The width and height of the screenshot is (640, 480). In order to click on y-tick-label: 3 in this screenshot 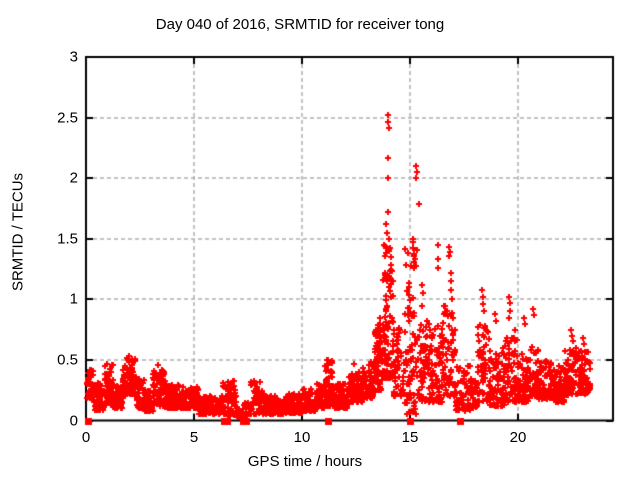, I will do `click(73, 57)`.